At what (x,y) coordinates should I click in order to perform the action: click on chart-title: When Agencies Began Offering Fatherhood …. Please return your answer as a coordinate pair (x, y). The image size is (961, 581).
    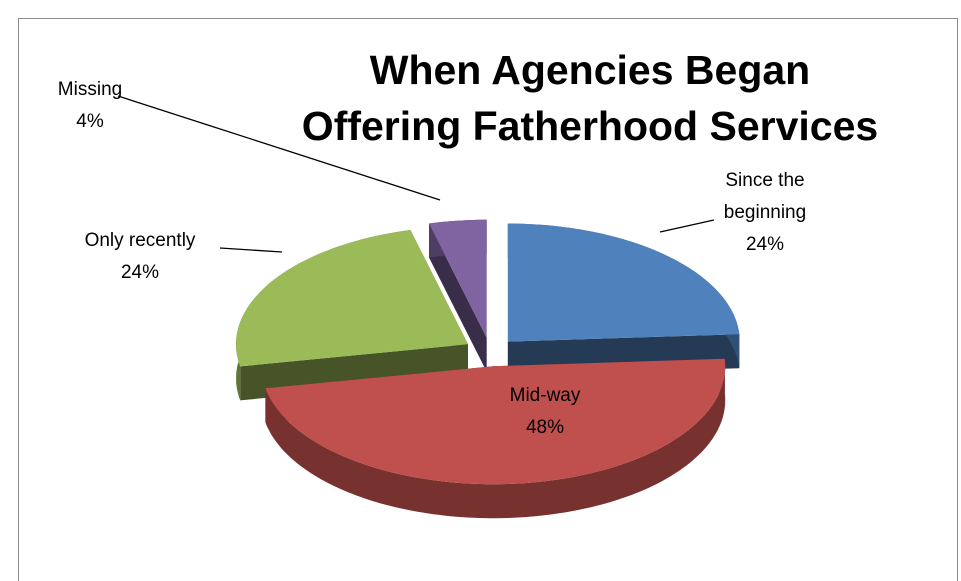
    Looking at the image, I should click on (590, 98).